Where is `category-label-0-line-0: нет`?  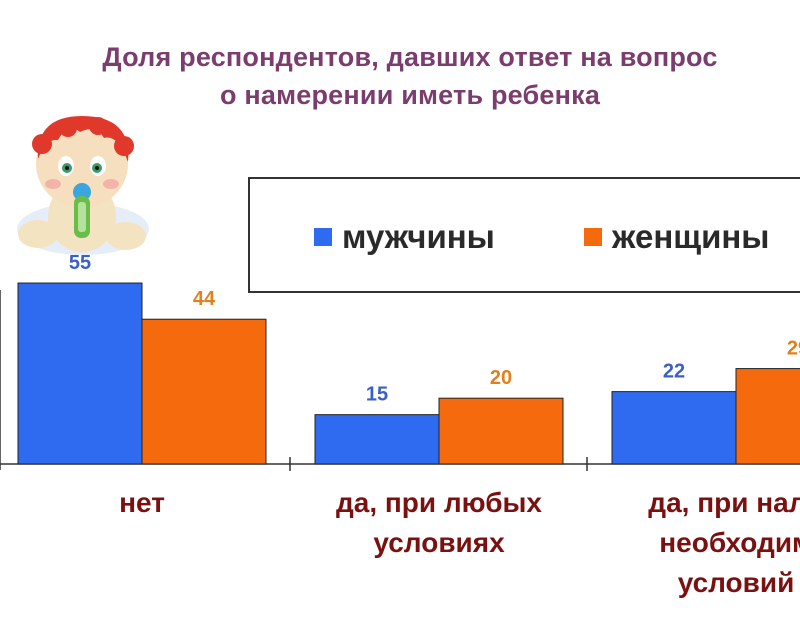
category-label-0-line-0: нет is located at coordinates (142, 502).